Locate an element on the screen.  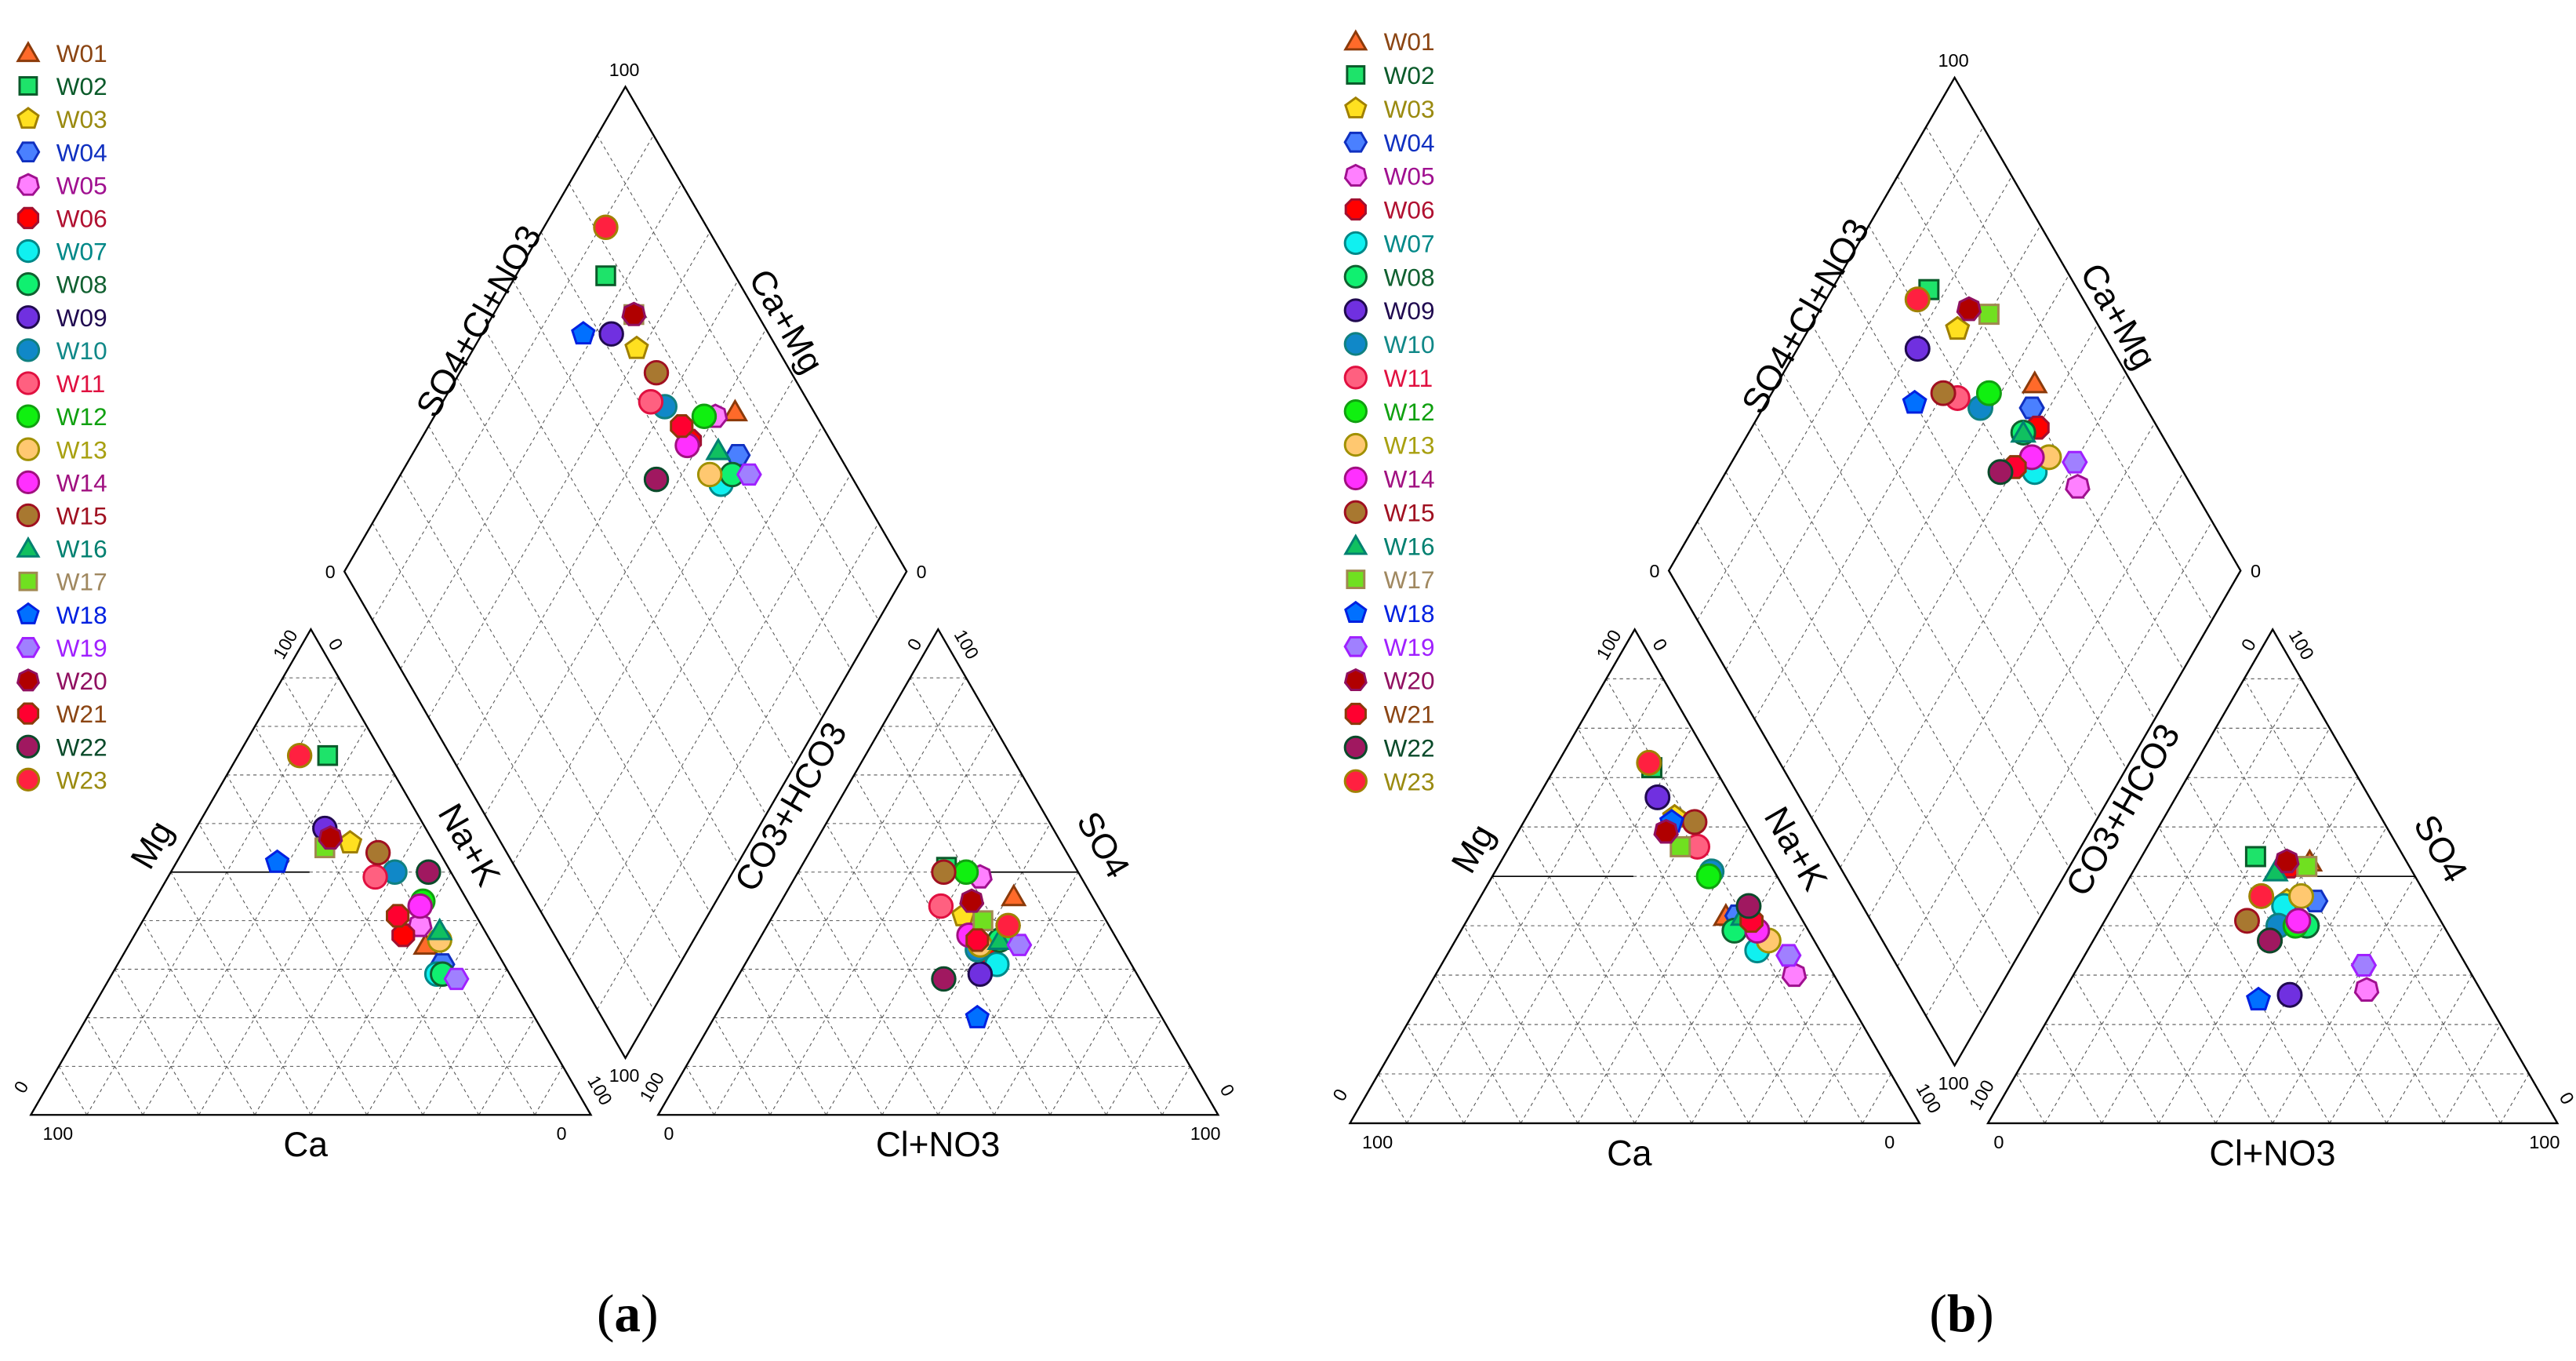
legend-marker-square-icon is located at coordinates (28, 86).